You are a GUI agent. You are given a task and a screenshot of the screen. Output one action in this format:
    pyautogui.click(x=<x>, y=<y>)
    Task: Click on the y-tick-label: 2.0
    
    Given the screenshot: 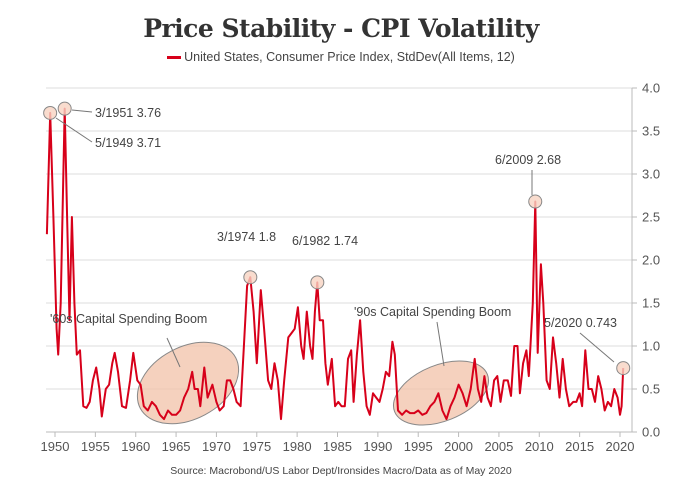 What is the action you would take?
    pyautogui.click(x=651, y=260)
    